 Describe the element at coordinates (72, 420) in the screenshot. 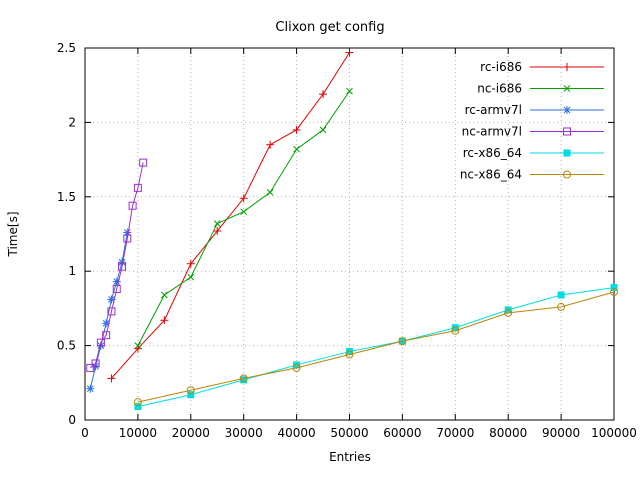

I see `y-tick-label: 0` at that location.